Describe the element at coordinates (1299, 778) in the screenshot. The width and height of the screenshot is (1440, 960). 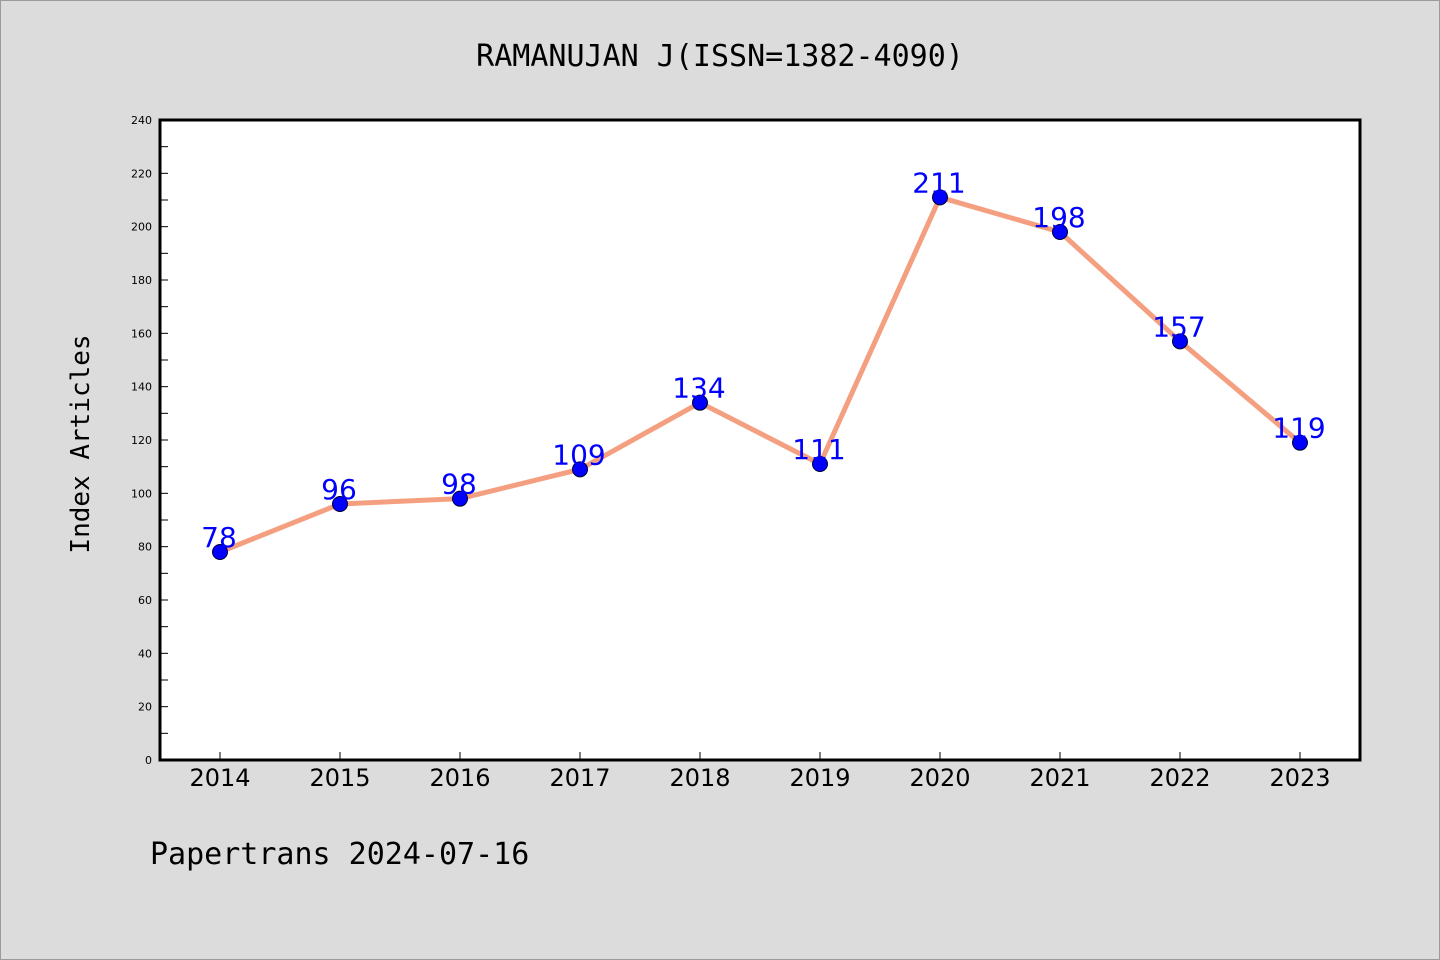
I see `x-tick-label: 2023` at that location.